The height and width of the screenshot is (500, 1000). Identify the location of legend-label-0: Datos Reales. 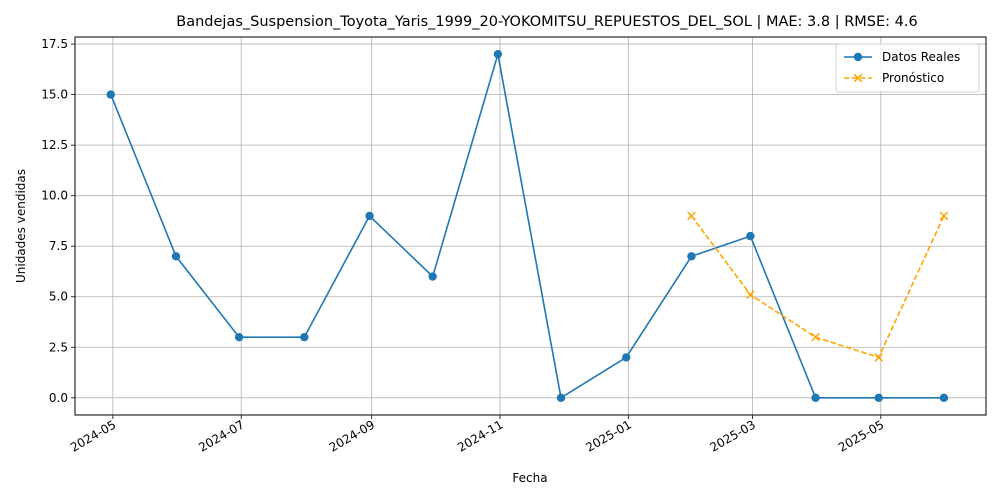
(921, 57).